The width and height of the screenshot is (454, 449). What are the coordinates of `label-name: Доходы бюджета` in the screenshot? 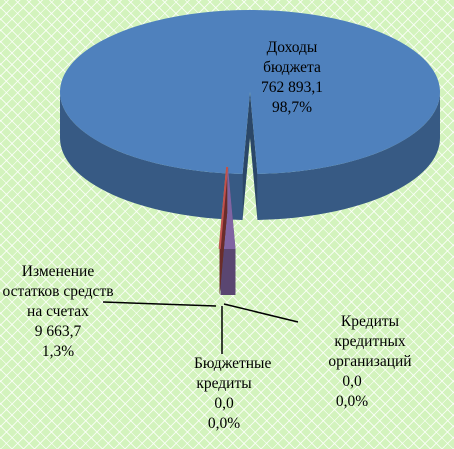 It's located at (292, 57).